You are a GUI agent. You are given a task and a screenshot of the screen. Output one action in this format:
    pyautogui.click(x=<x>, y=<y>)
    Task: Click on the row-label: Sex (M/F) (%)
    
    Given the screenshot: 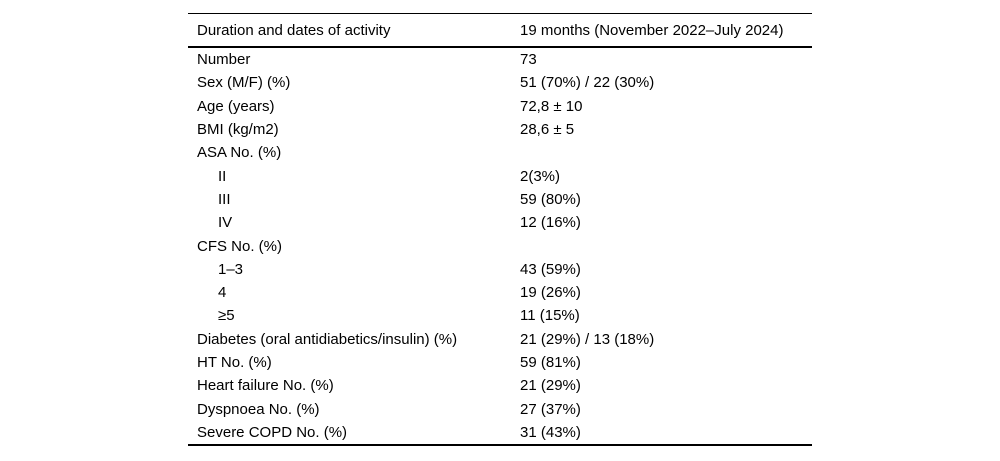 What is the action you would take?
    pyautogui.click(x=244, y=83)
    